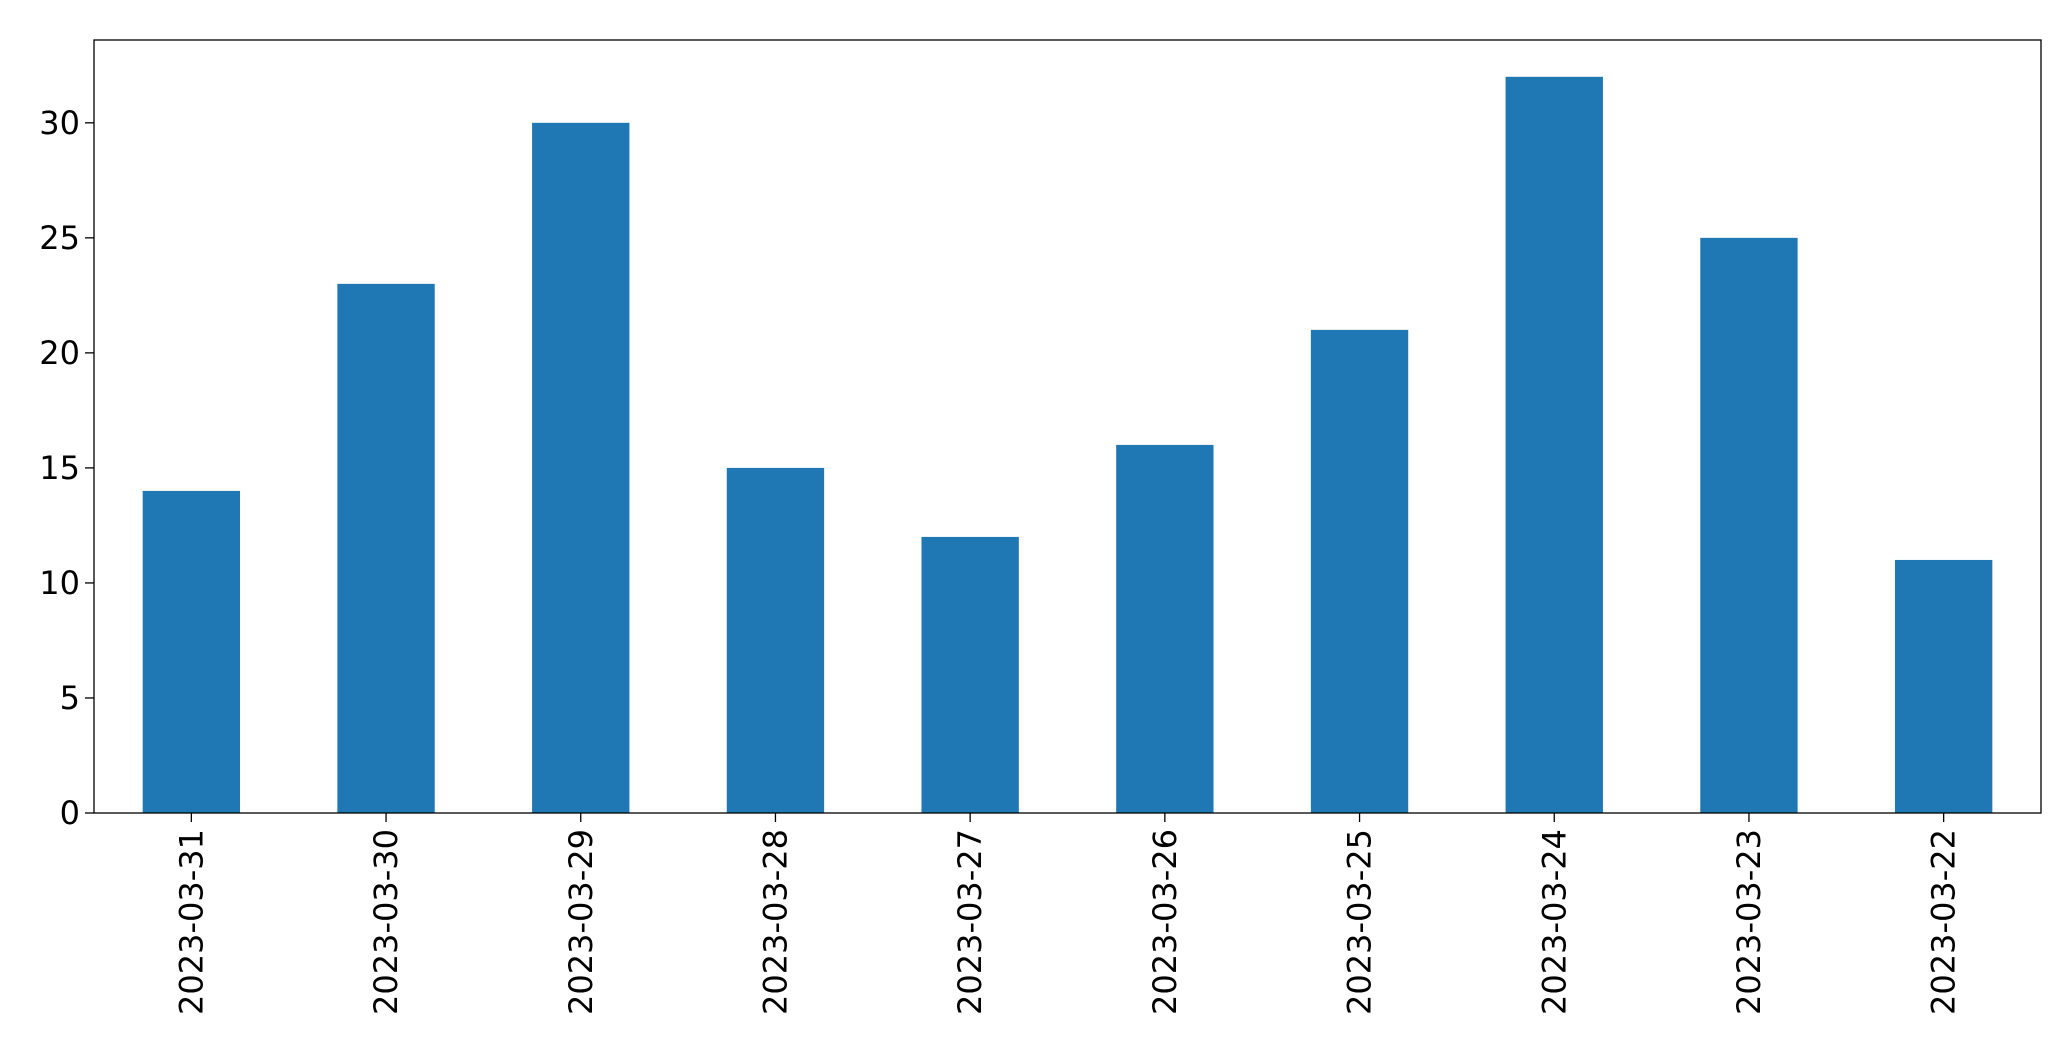  What do you see at coordinates (59, 583) in the screenshot?
I see `y-tick-label: 10` at bounding box center [59, 583].